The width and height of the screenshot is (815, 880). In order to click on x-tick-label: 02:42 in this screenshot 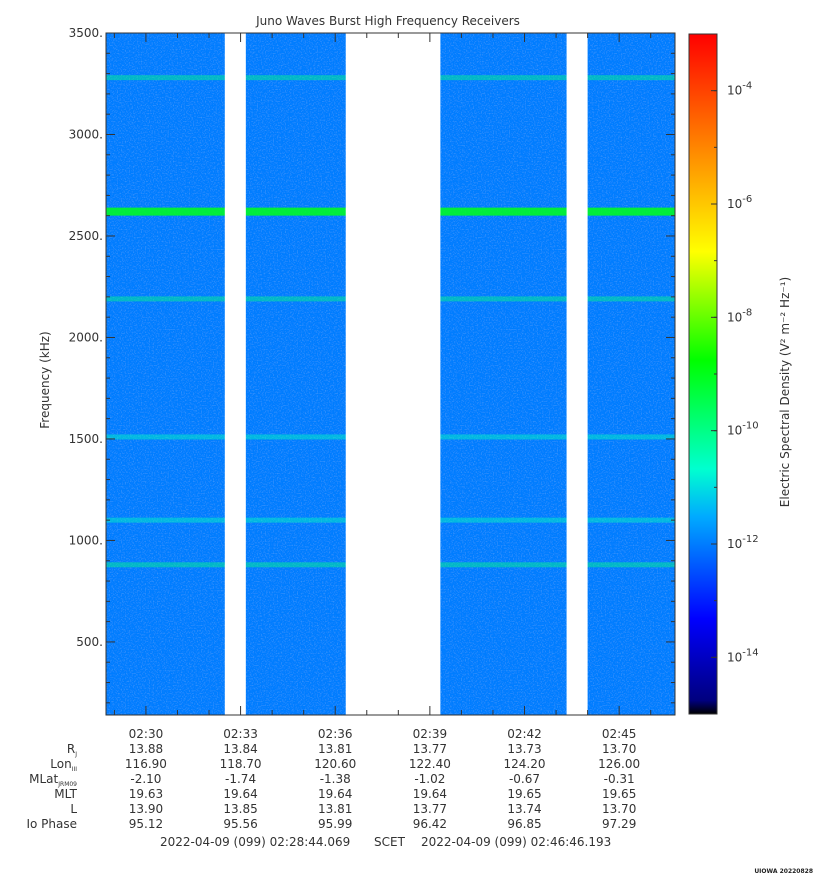, I will do `click(524, 734)`.